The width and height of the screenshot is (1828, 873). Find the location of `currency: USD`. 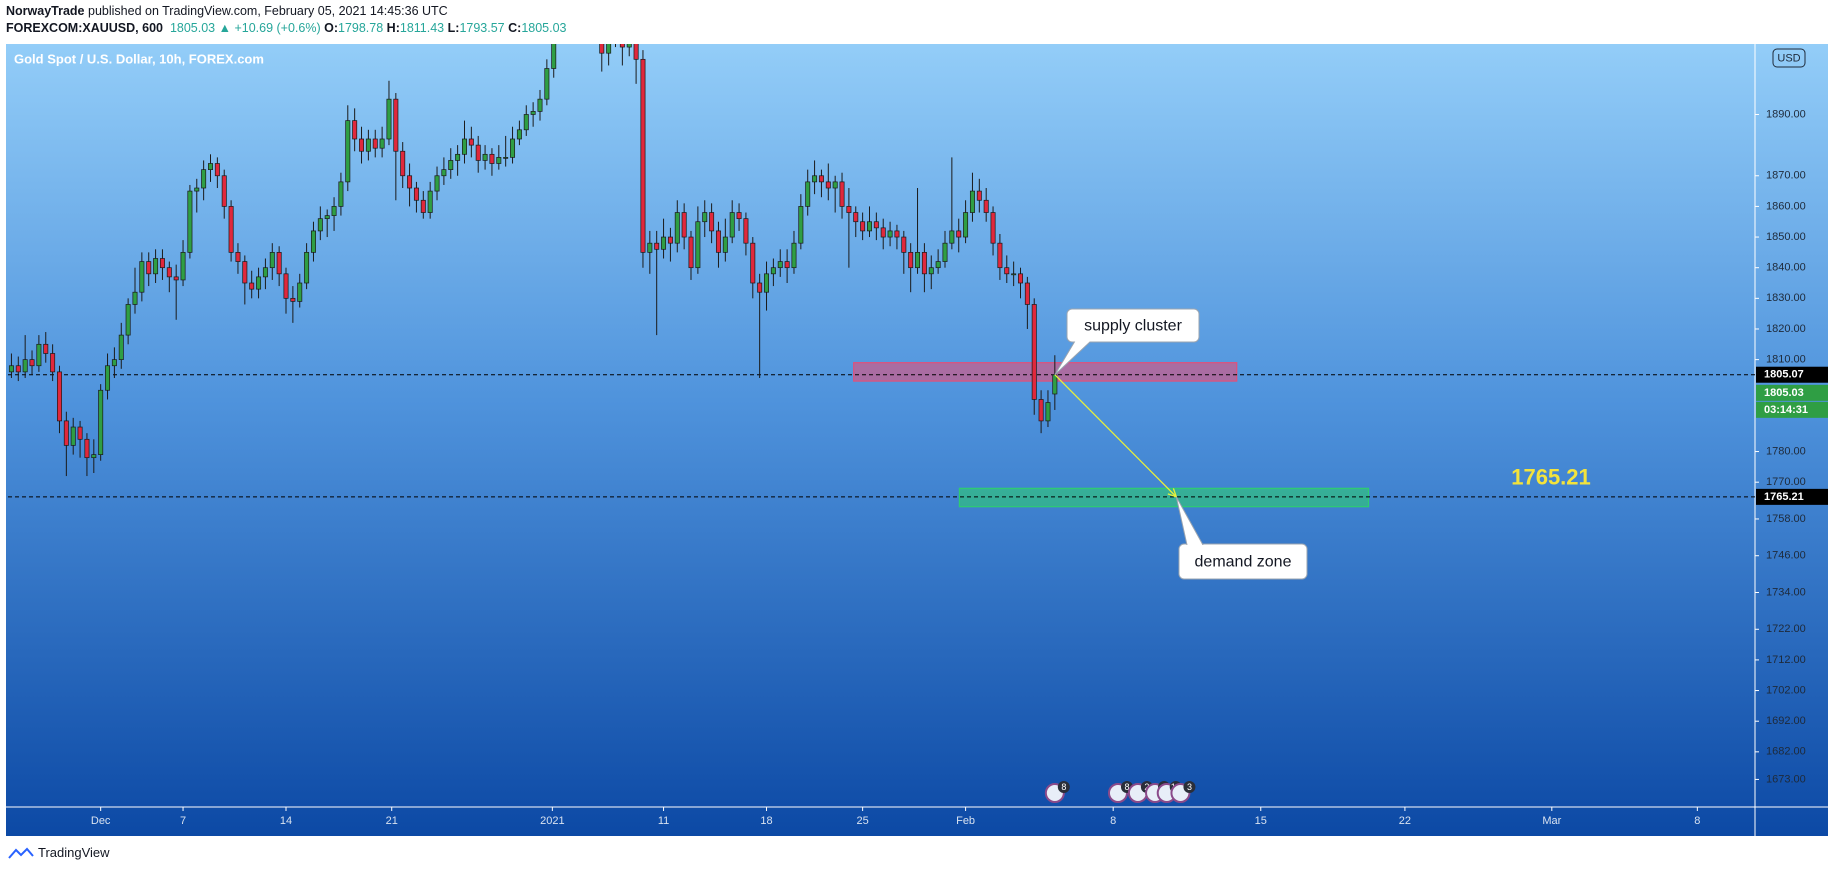

currency: USD is located at coordinates (1788, 58).